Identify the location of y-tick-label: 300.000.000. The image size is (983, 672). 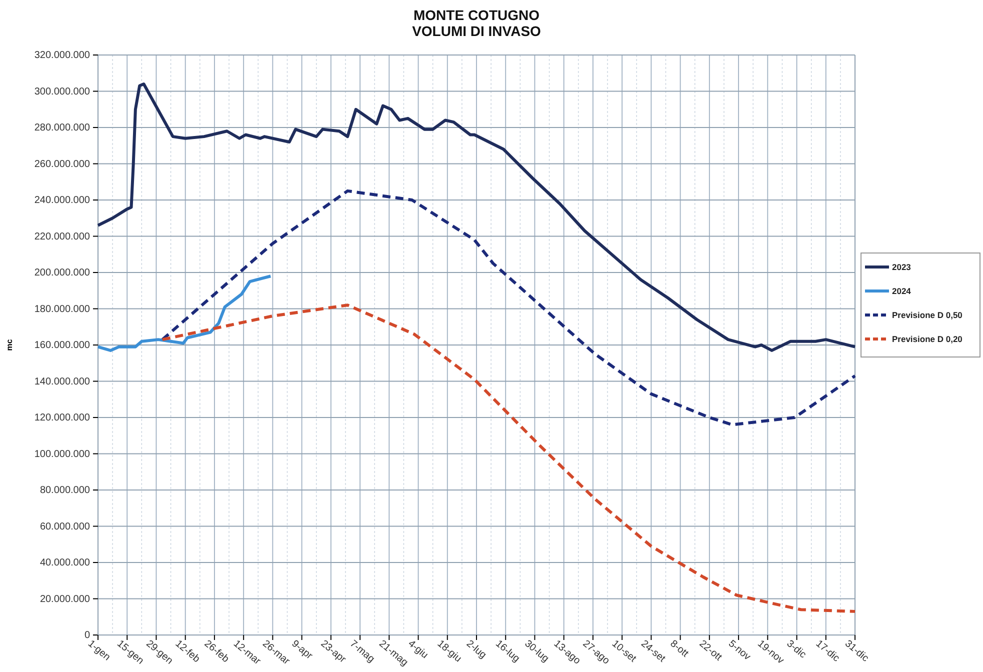
(62, 92).